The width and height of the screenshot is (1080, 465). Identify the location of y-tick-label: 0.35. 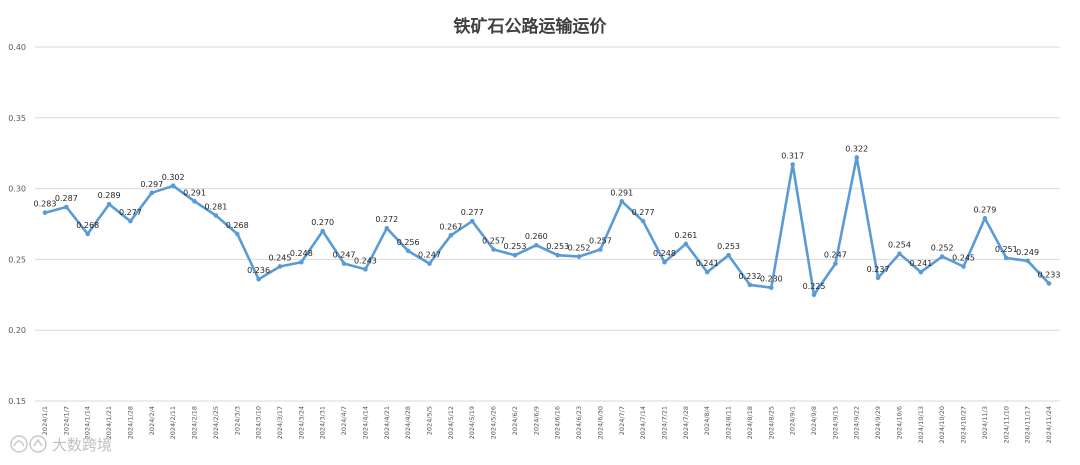
(17, 118).